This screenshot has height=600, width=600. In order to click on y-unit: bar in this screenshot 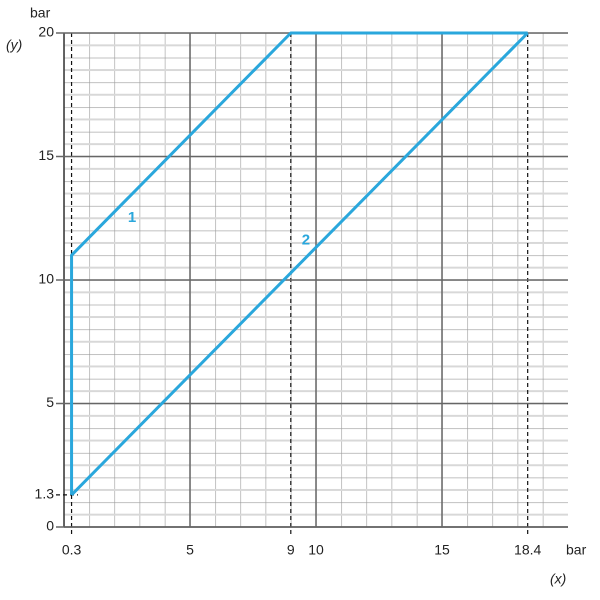, I will do `click(40, 13)`.